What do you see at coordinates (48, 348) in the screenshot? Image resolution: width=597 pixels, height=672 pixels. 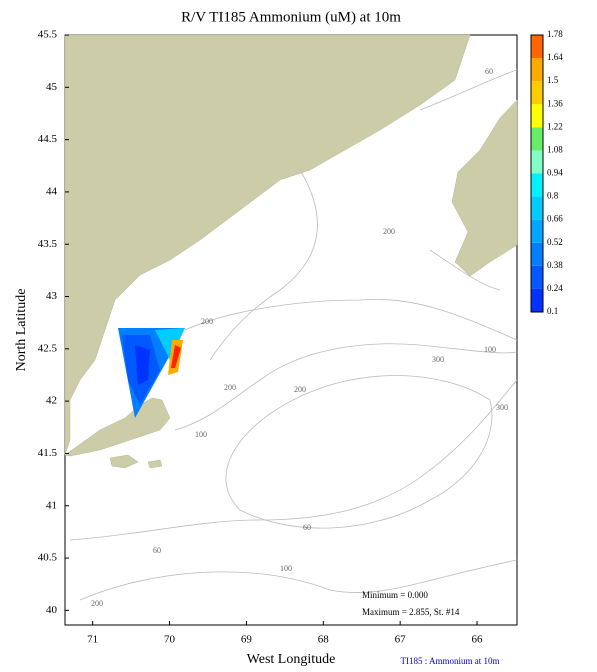 I see `y-tick-label: 42.5` at bounding box center [48, 348].